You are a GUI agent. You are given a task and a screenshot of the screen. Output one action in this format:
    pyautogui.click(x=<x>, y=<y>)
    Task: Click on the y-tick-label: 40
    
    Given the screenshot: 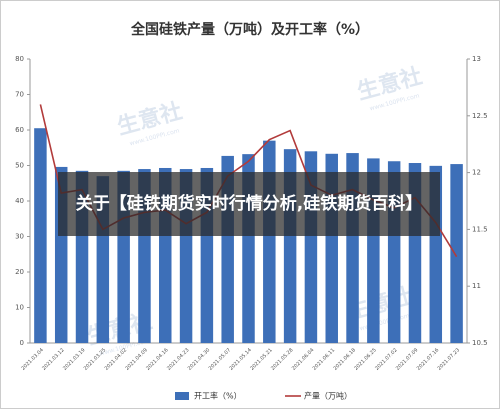 What is the action you would take?
    pyautogui.click(x=19, y=201)
    